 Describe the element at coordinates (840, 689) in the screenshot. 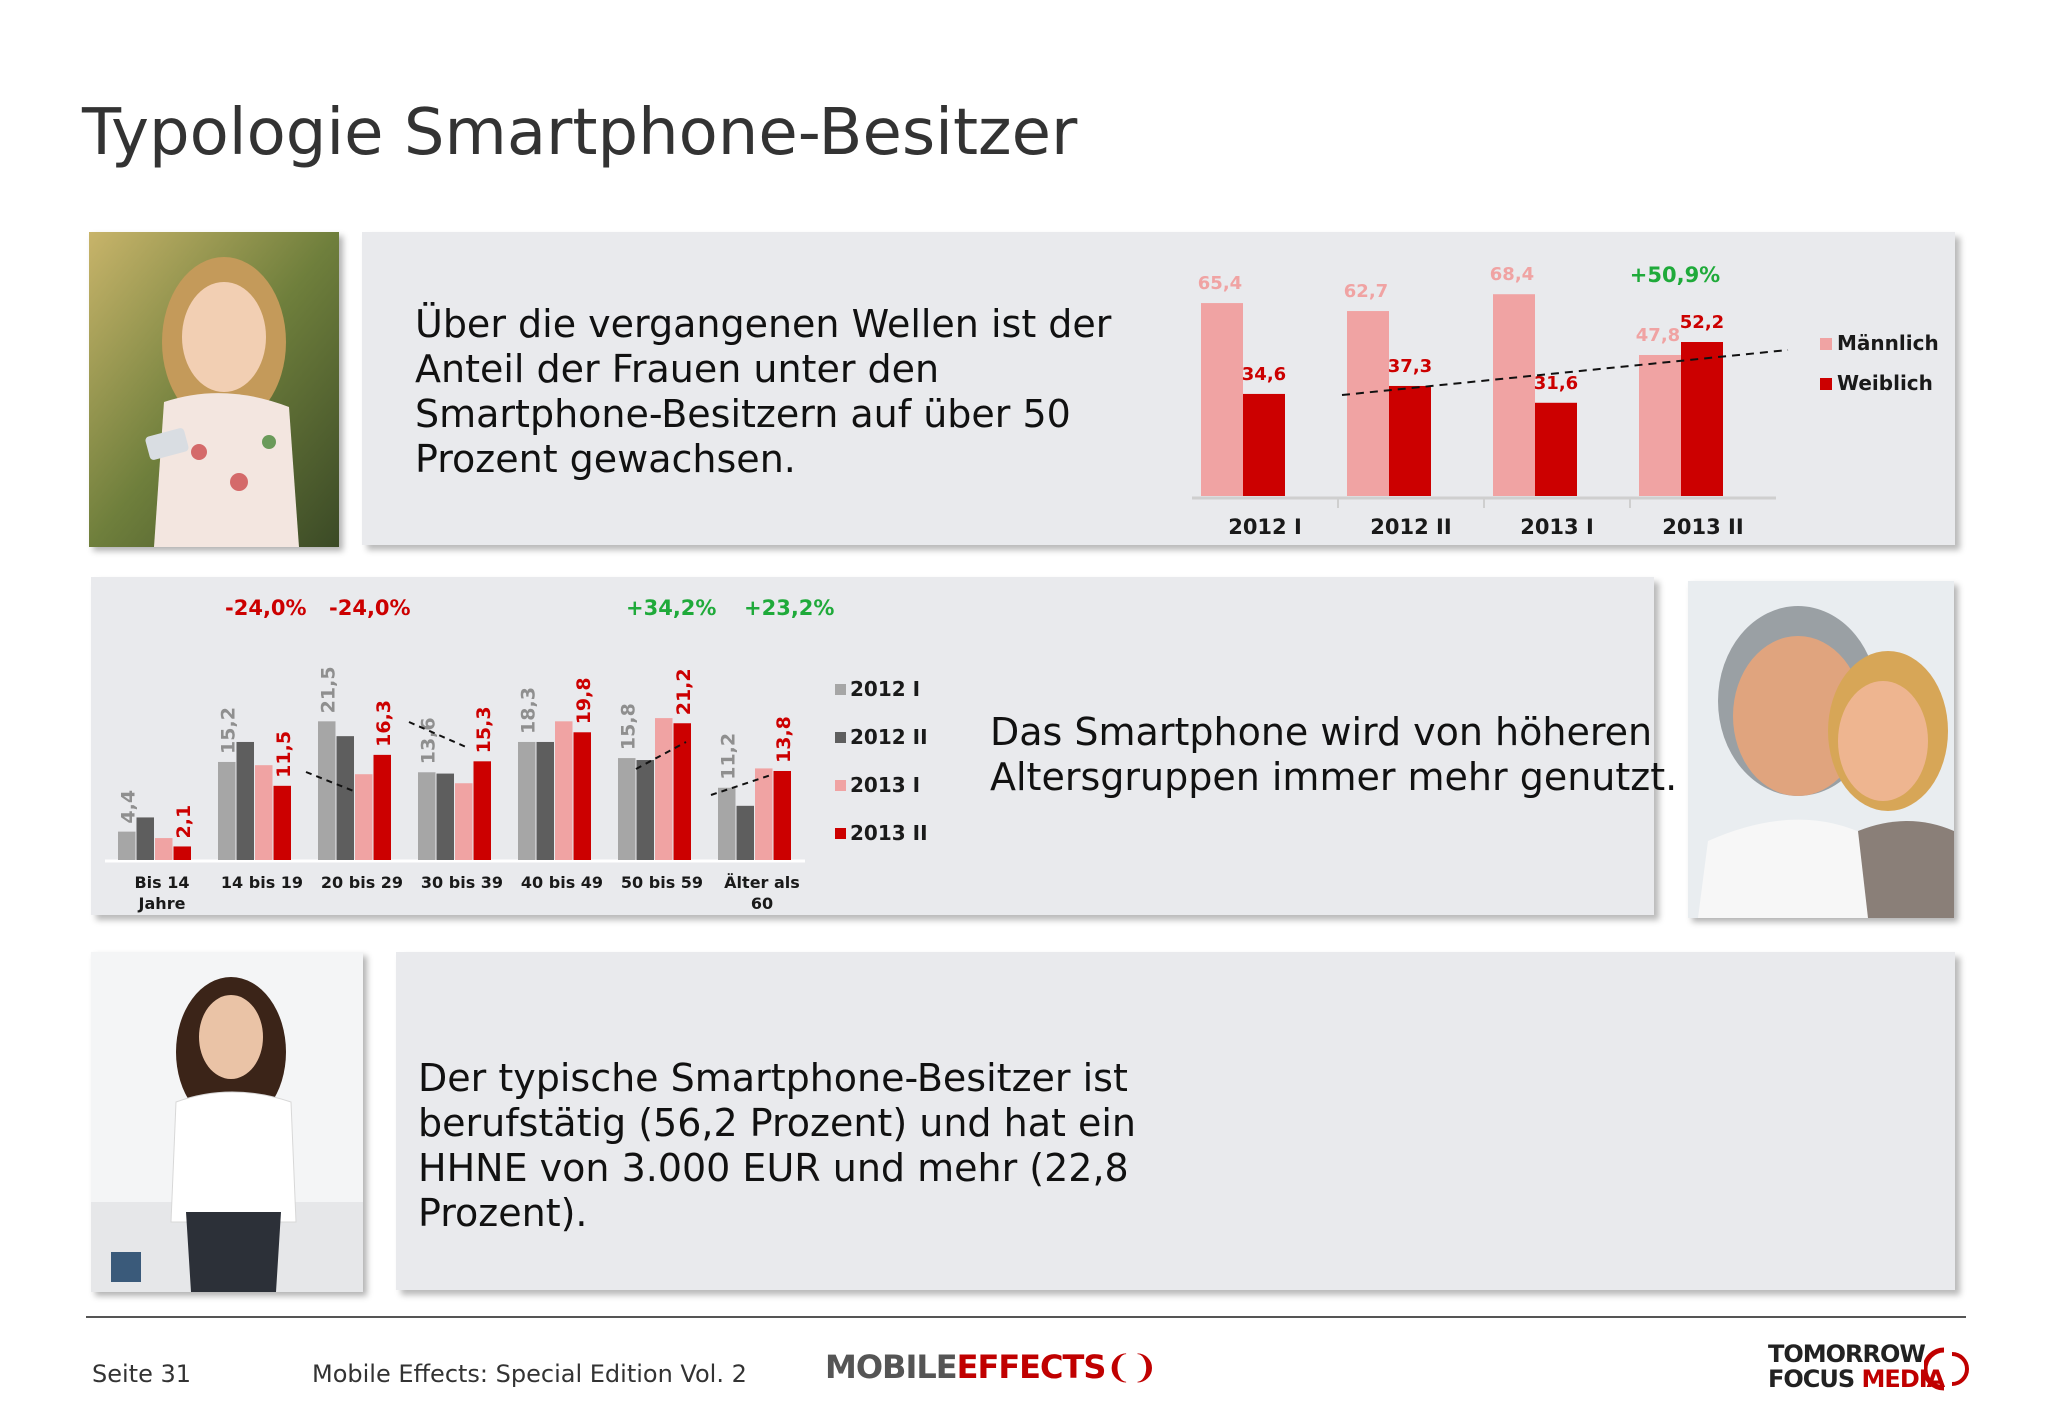

I see `legend-swatch-2012-i` at that location.